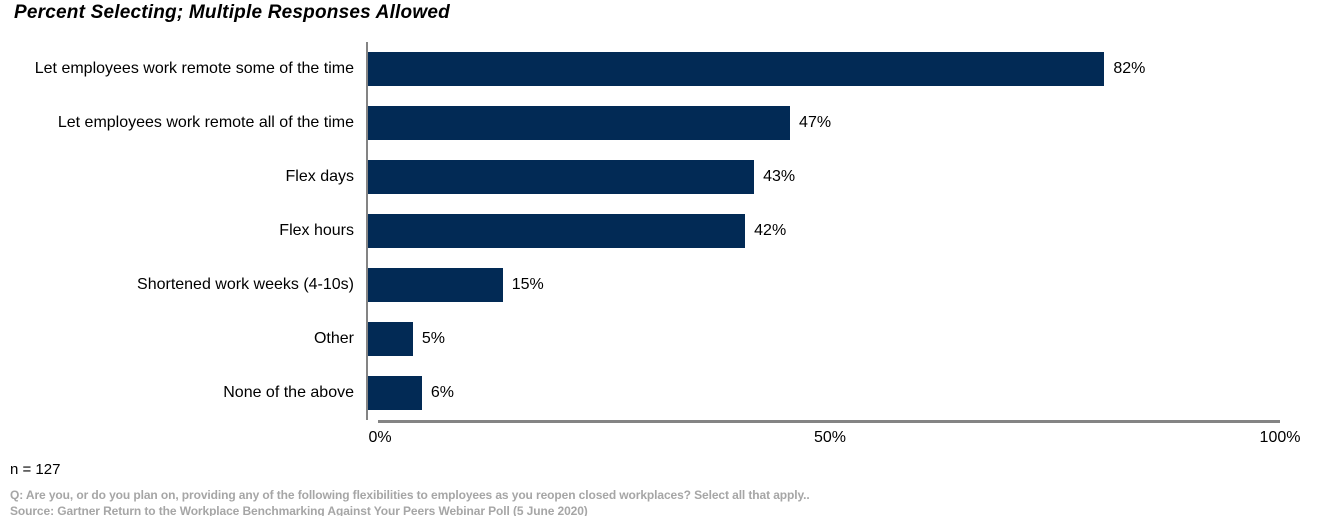 The width and height of the screenshot is (1318, 516). Describe the element at coordinates (288, 392) in the screenshot. I see `category-label: None of the above` at that location.